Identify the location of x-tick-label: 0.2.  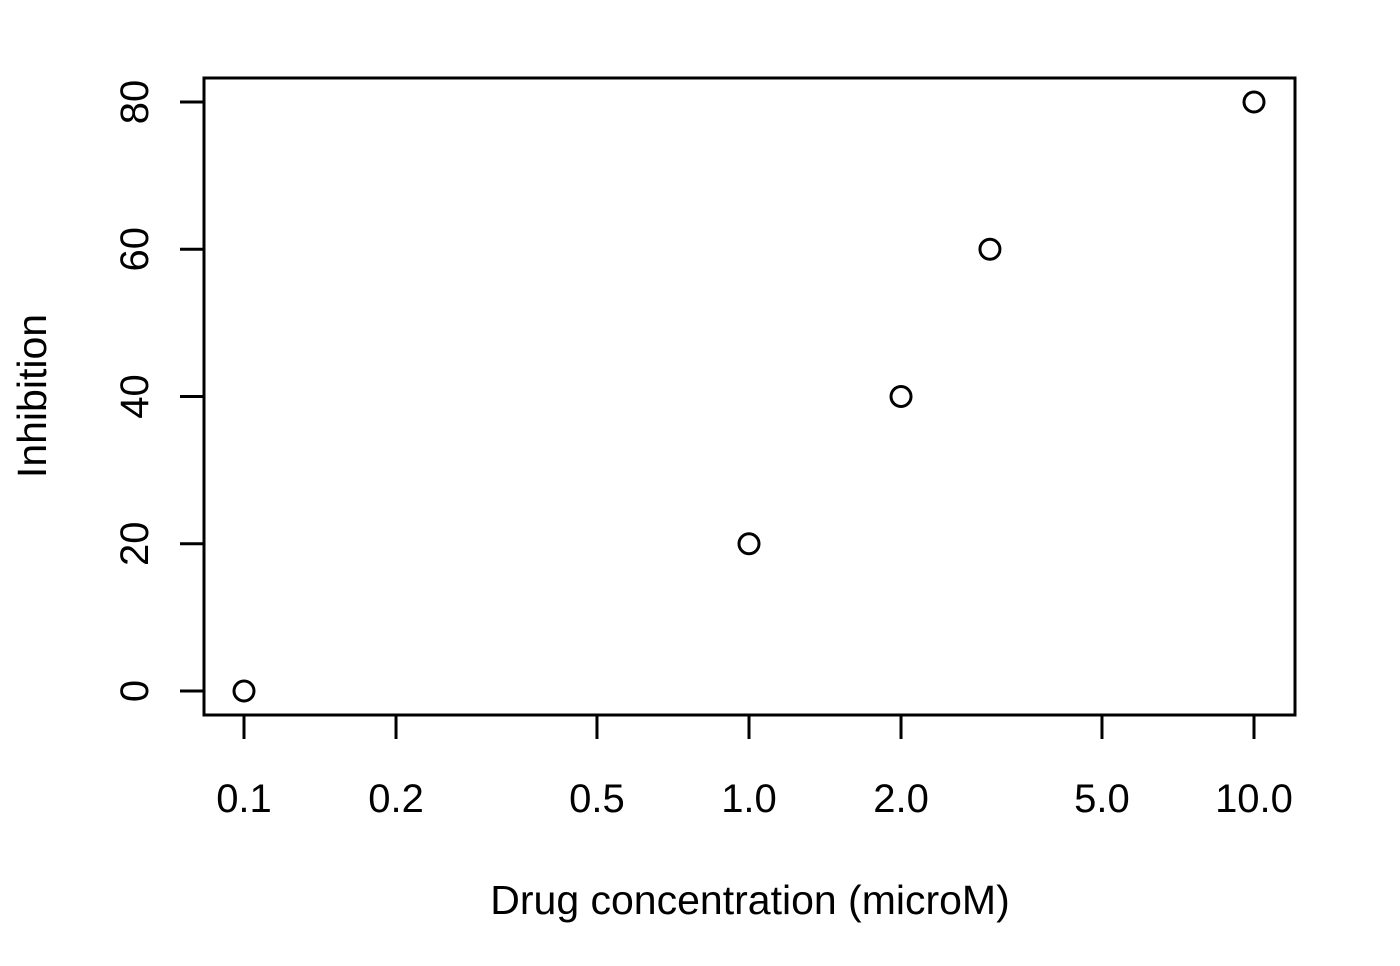
(396, 799).